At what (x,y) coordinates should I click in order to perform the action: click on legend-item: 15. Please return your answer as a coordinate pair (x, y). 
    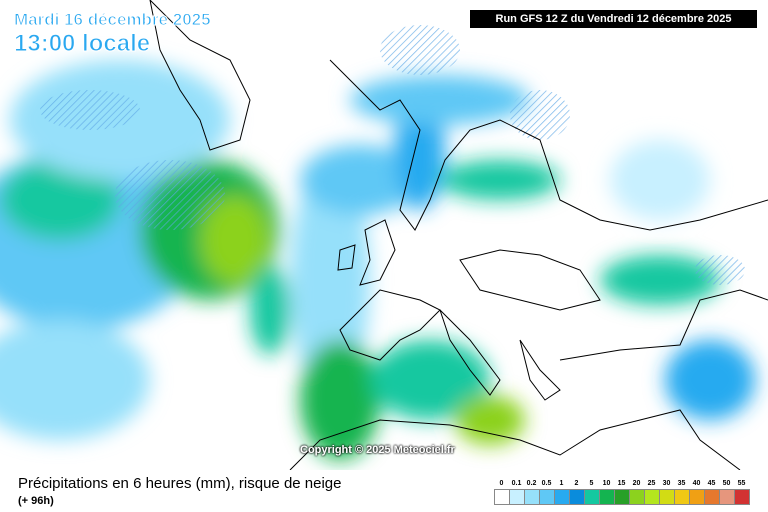
    Looking at the image, I should click on (622, 491).